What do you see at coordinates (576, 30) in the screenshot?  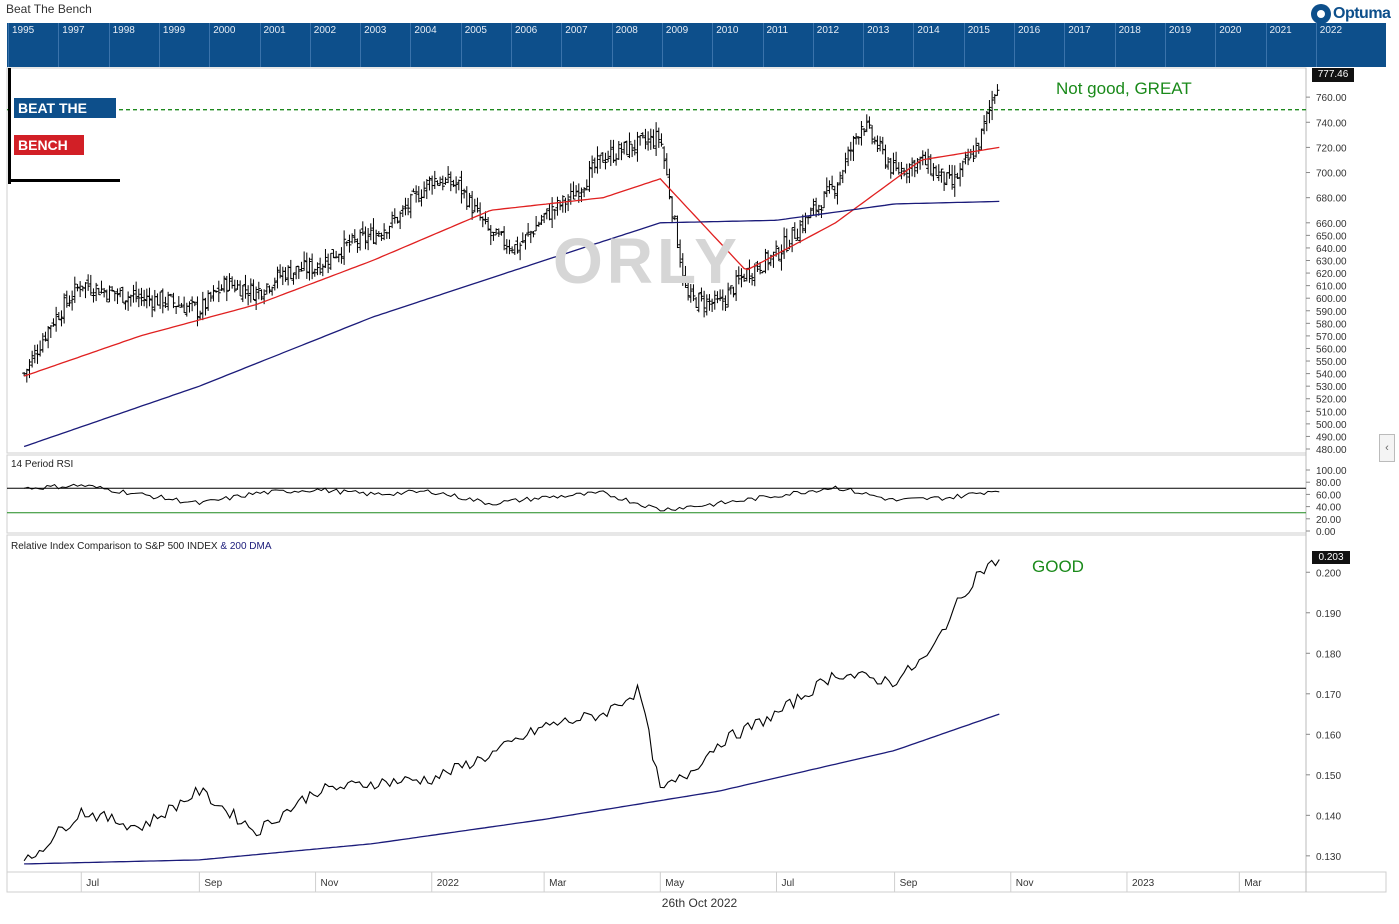 I see `overview-year-label: 2007` at bounding box center [576, 30].